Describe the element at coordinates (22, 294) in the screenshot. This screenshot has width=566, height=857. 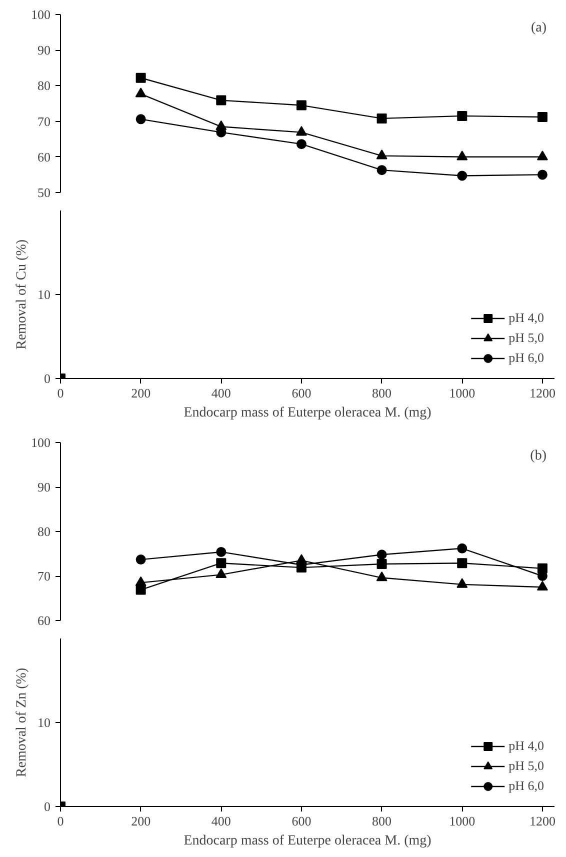
I see `y-axis-title: Removal of Cu (%)` at that location.